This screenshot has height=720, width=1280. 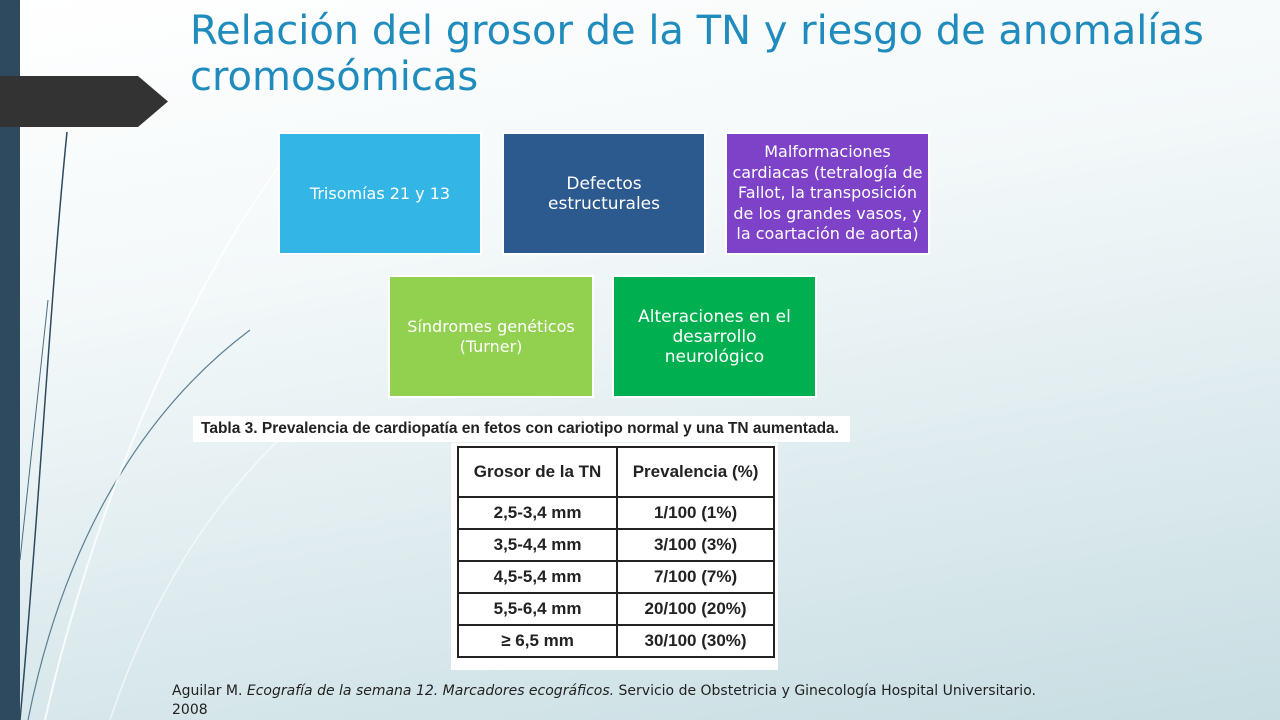 What do you see at coordinates (695, 513) in the screenshot?
I see `cell-prevalencia: 1/100 (1%)` at bounding box center [695, 513].